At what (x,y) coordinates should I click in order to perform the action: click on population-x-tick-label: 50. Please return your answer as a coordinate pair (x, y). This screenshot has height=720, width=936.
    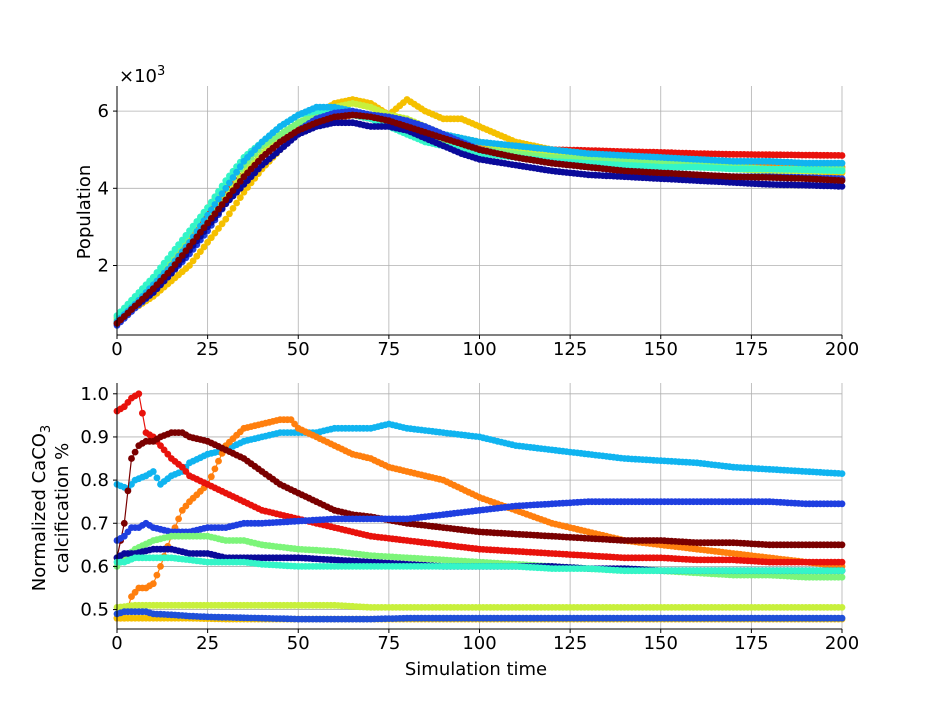
    Looking at the image, I should click on (298, 349).